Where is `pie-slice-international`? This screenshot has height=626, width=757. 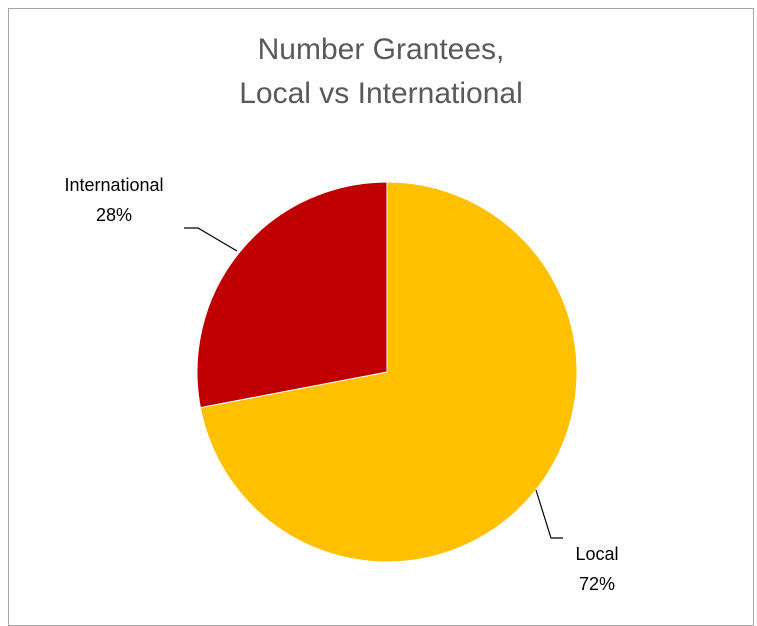
pie-slice-international is located at coordinates (292, 295).